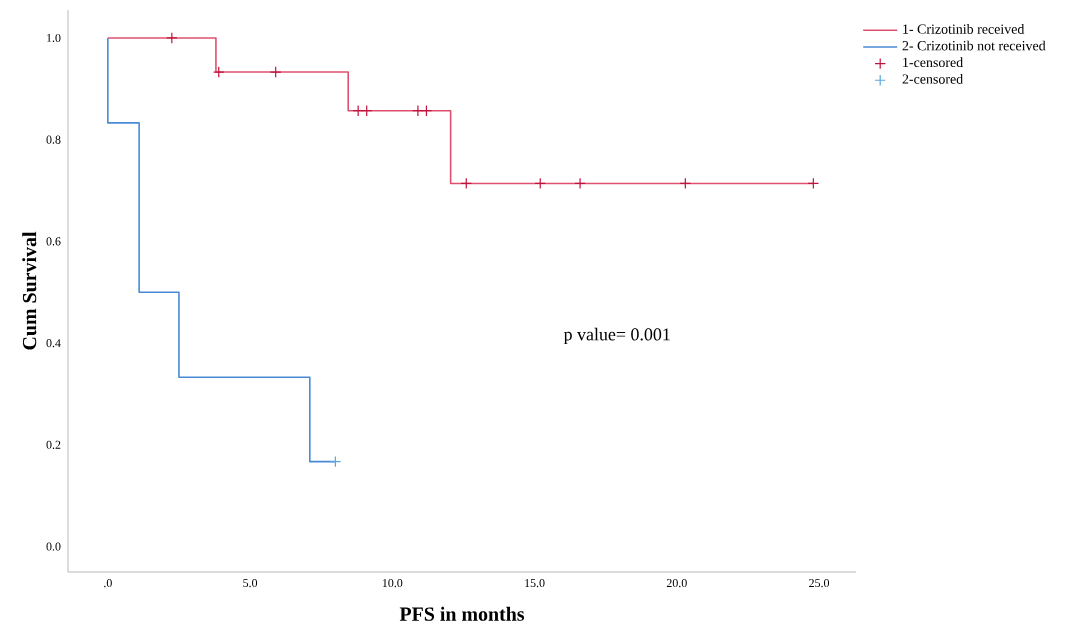 Image resolution: width=1090 pixels, height=640 pixels. What do you see at coordinates (616, 336) in the screenshot?
I see `annotation: p value= 0.001` at bounding box center [616, 336].